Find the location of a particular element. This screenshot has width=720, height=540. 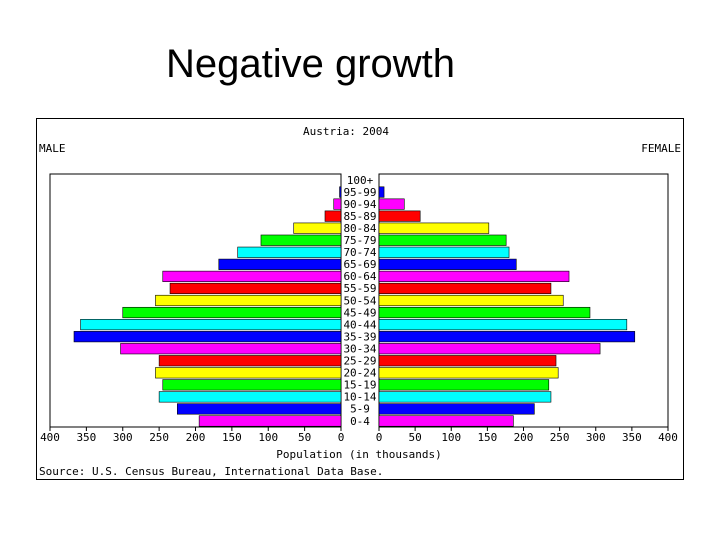

male-tick-100: 100 is located at coordinates (268, 437).